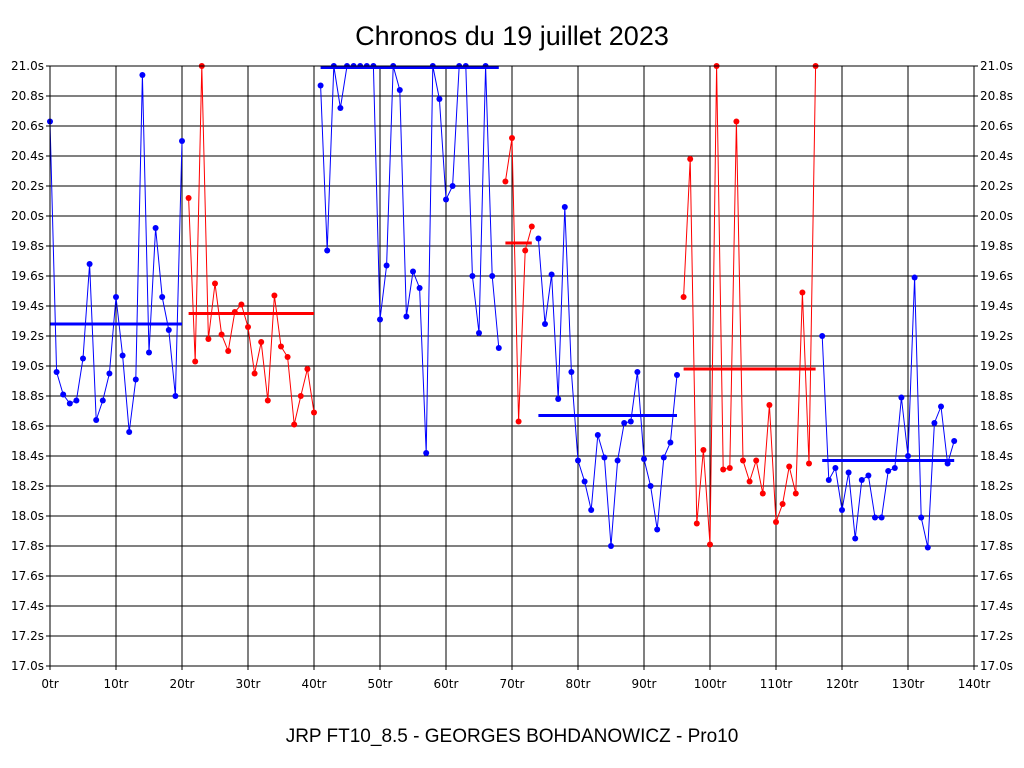 The height and width of the screenshot is (768, 1024). What do you see at coordinates (27, 276) in the screenshot?
I see `y-tick-label-left: 19.6s` at bounding box center [27, 276].